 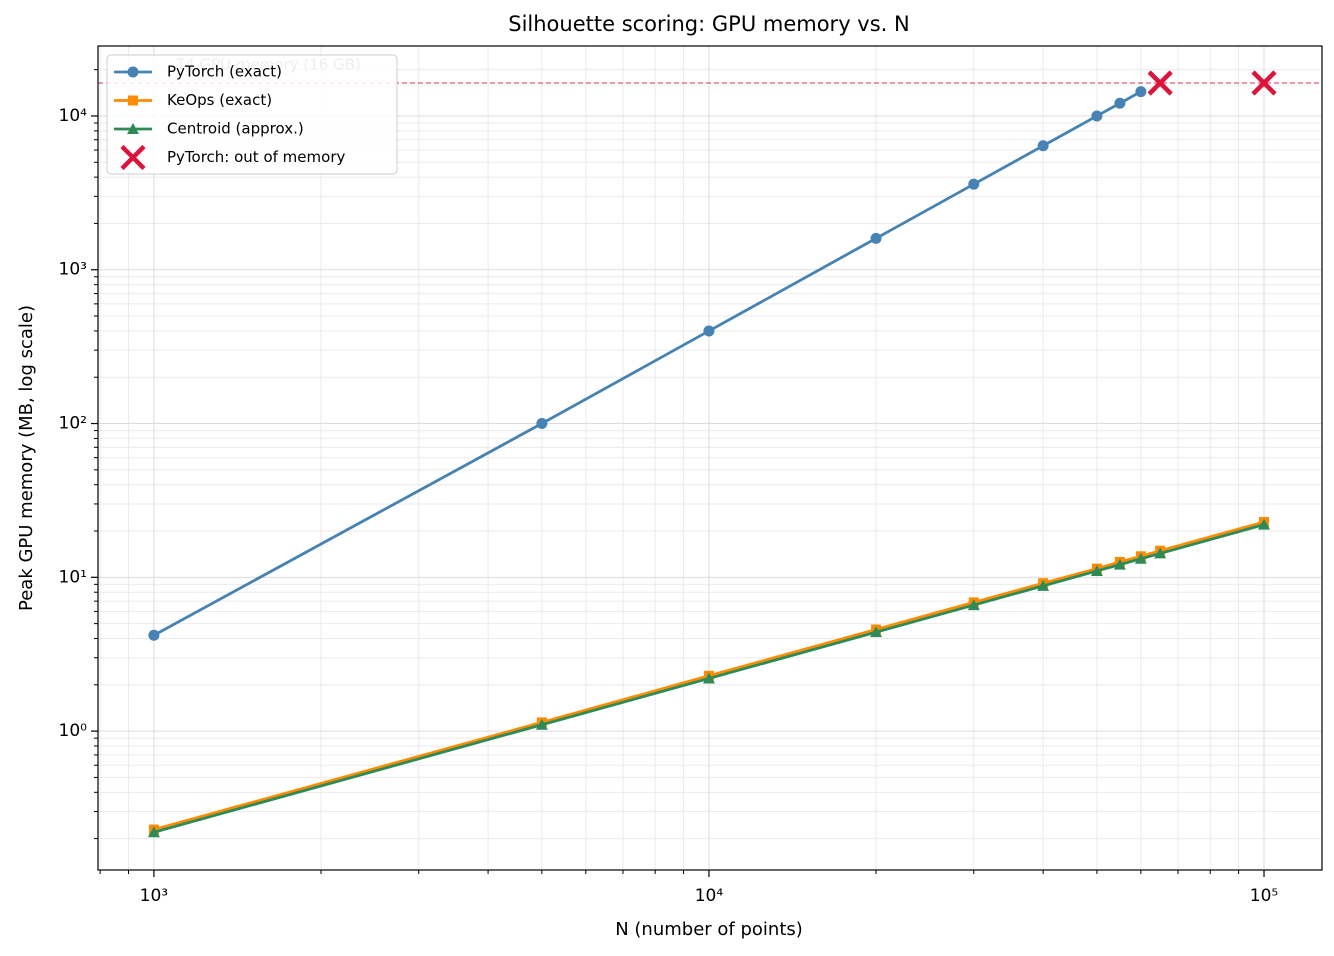 What do you see at coordinates (709, 929) in the screenshot?
I see `x-axis-label: N (number of points)` at bounding box center [709, 929].